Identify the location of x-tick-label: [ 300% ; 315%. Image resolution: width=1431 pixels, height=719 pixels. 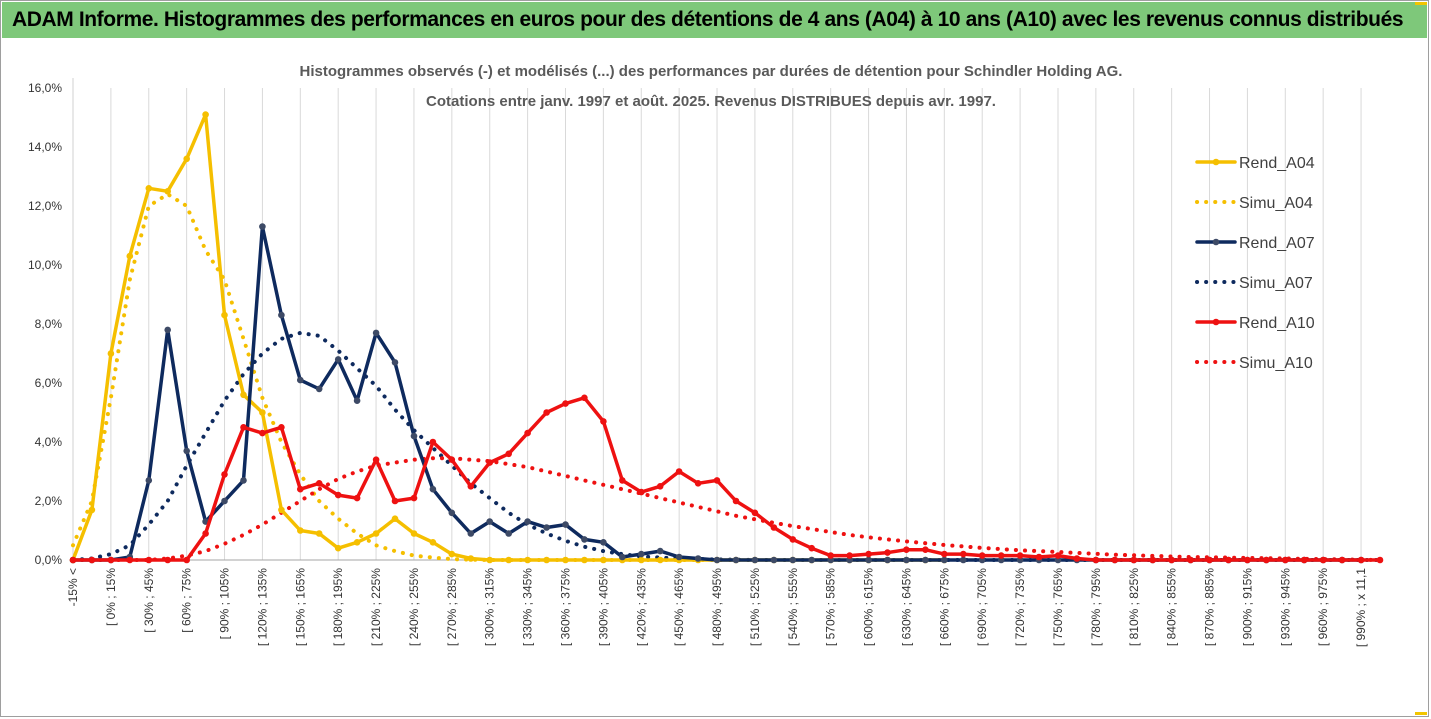
(490, 607).